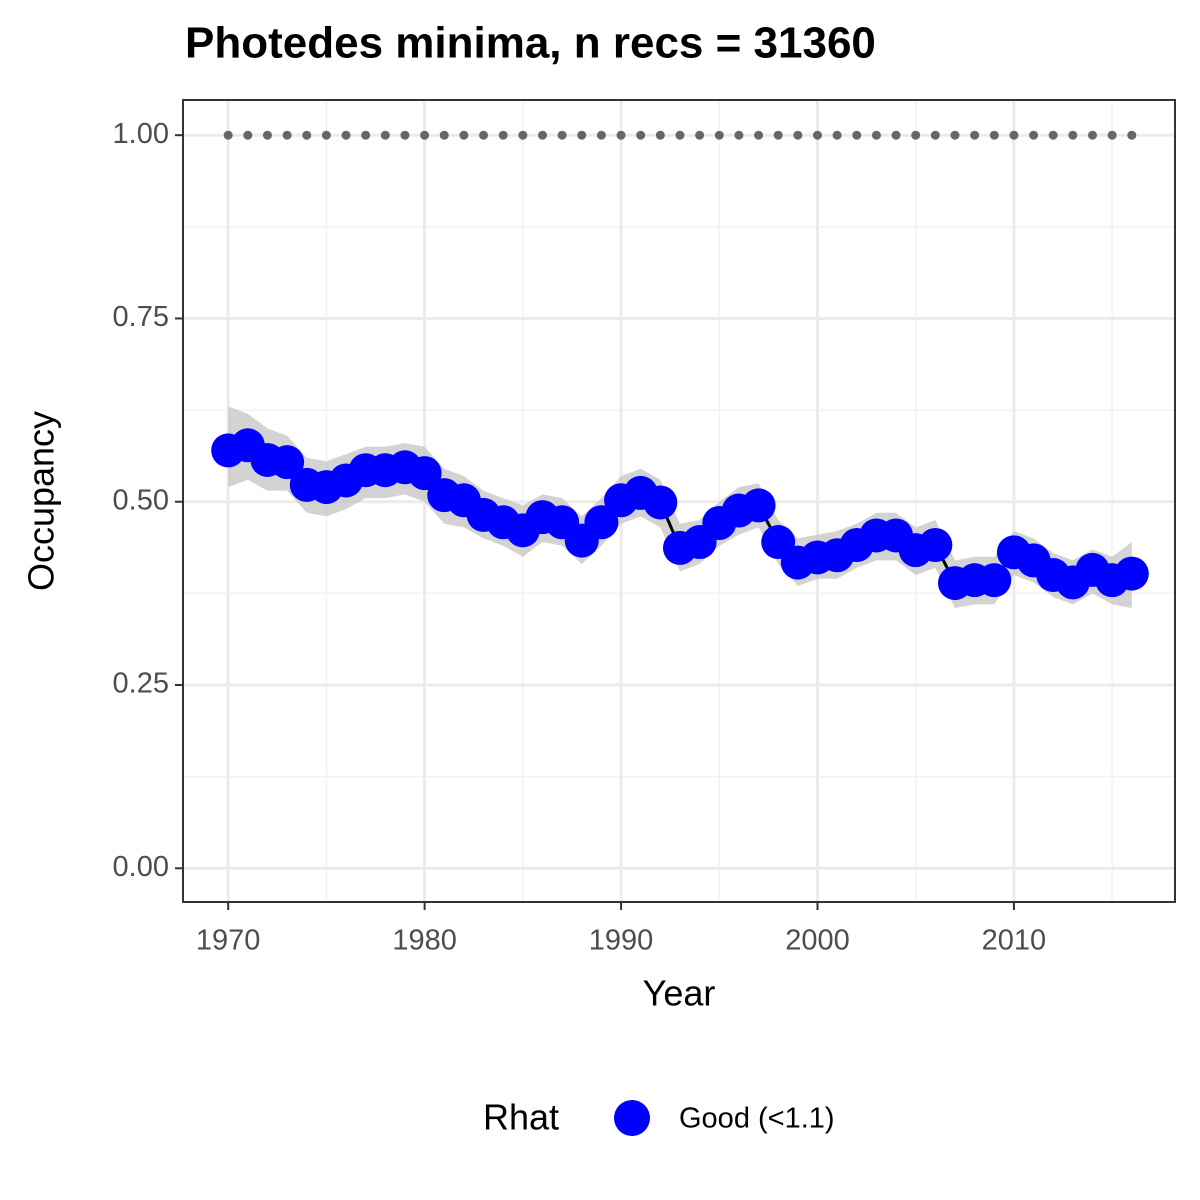 Image resolution: width=1200 pixels, height=1200 pixels. Describe the element at coordinates (621, 941) in the screenshot. I see `x-tick-label: 1990` at that location.